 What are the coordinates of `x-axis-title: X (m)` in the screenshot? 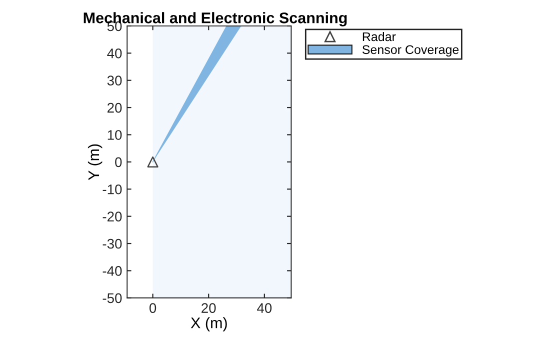 It's located at (208, 324).